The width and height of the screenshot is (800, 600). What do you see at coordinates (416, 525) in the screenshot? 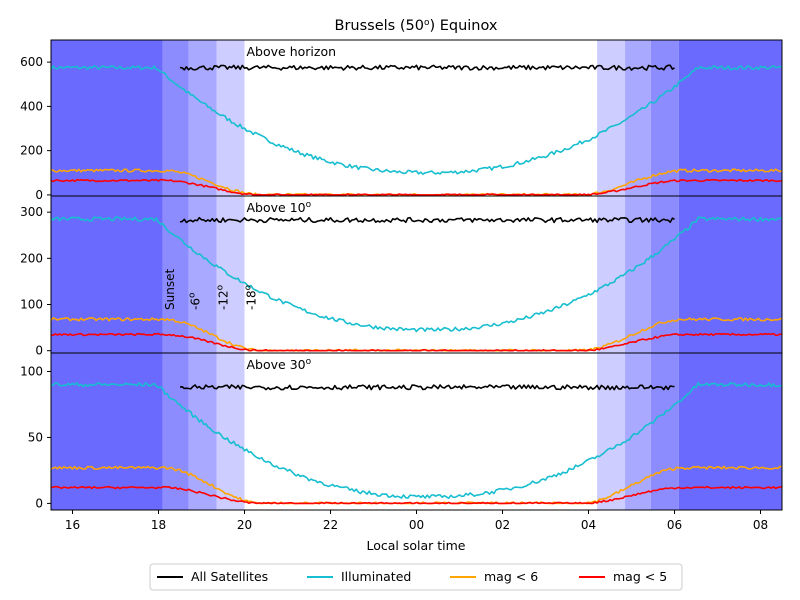
I see `x-tick-label: 00` at bounding box center [416, 525].